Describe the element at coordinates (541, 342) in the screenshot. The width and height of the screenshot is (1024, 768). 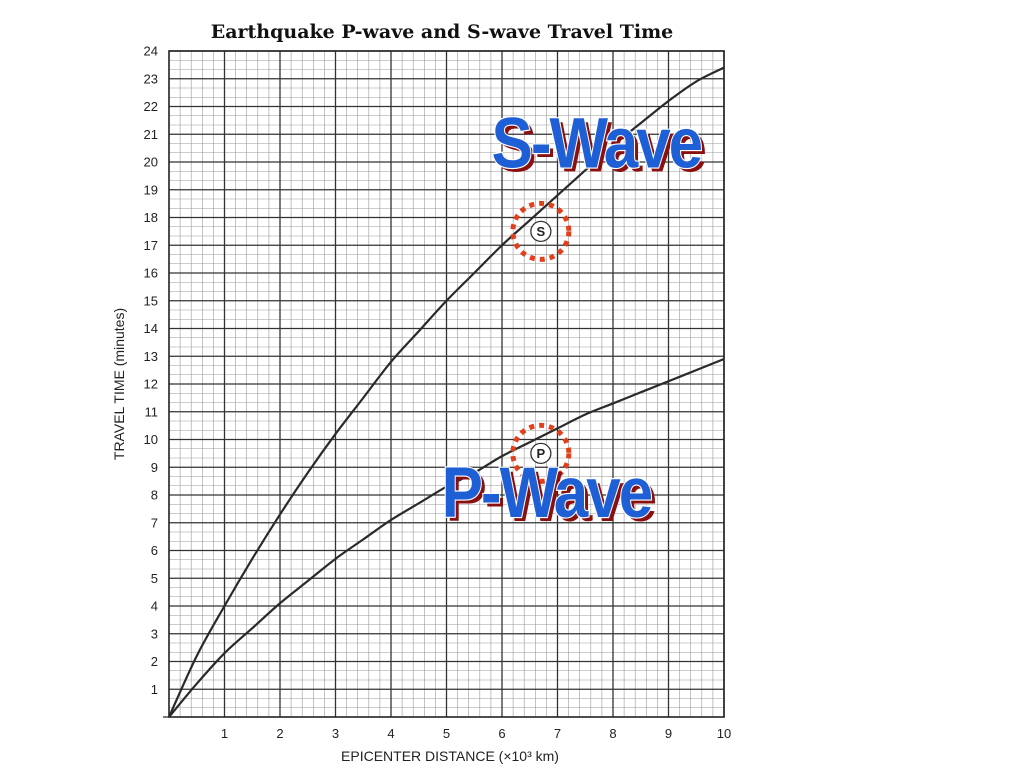
I see `wave-markers: SP` at that location.